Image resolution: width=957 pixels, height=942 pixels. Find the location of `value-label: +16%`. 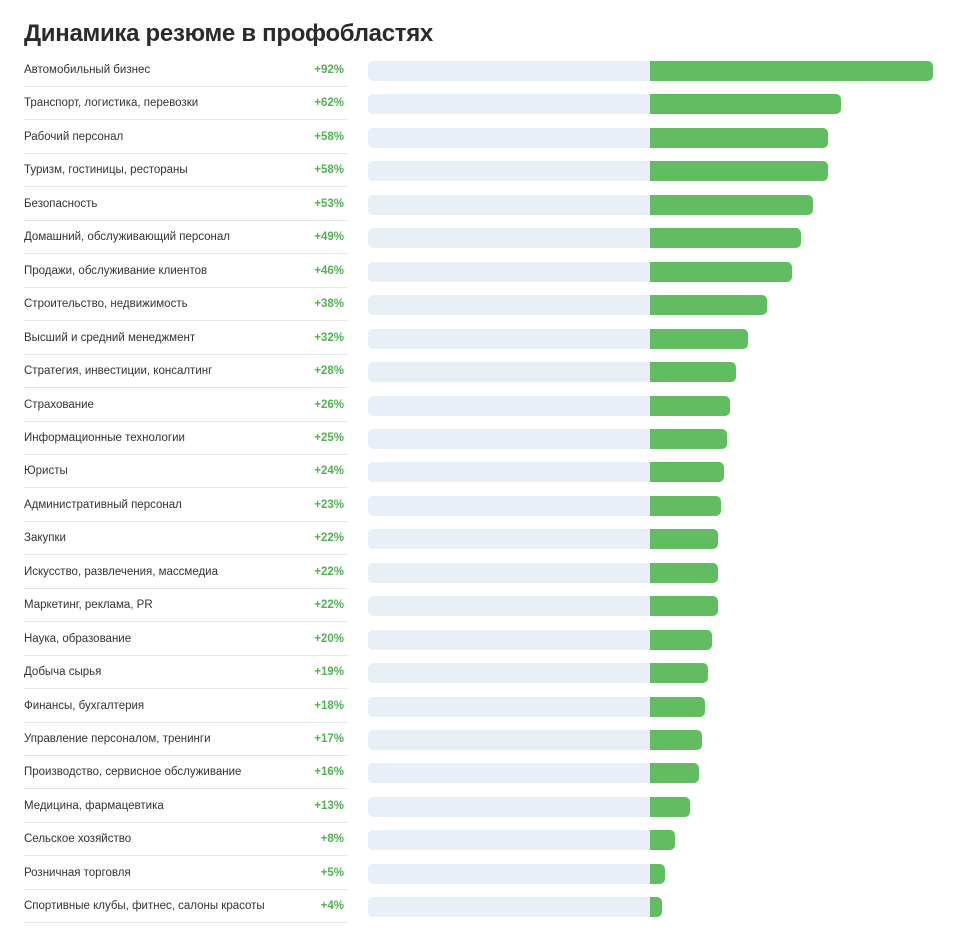

value-label: +16% is located at coordinates (329, 772).